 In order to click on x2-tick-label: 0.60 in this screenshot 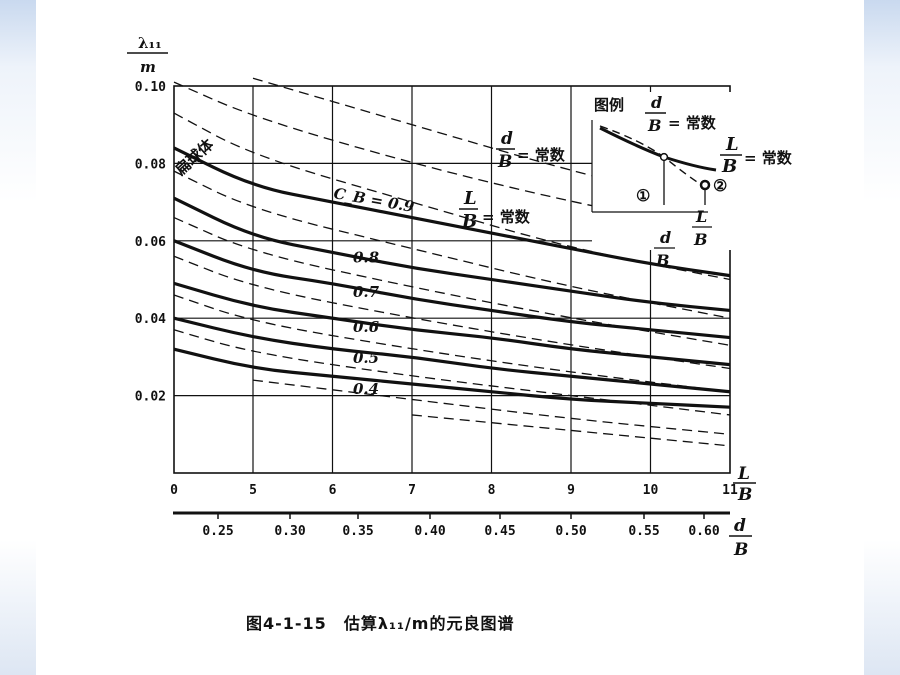, I will do `click(703, 531)`.